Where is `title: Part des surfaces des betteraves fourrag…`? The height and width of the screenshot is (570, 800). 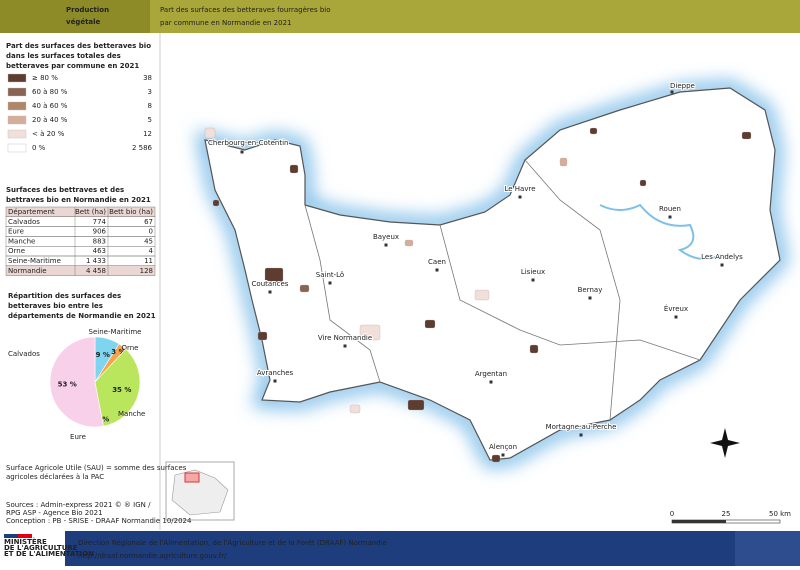
title: Part des surfaces des betteraves fourrag… is located at coordinates (245, 10).